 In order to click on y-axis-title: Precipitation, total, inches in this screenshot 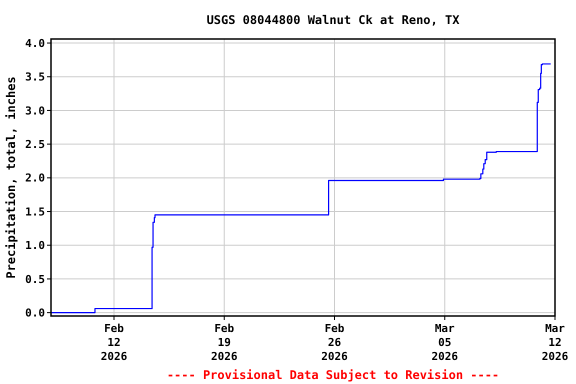, I will do `click(11, 177)`.